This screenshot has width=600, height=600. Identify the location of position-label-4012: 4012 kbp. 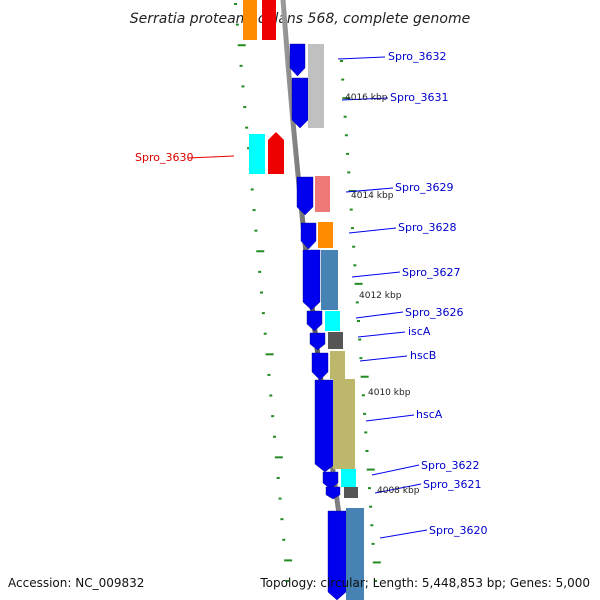
(380, 296).